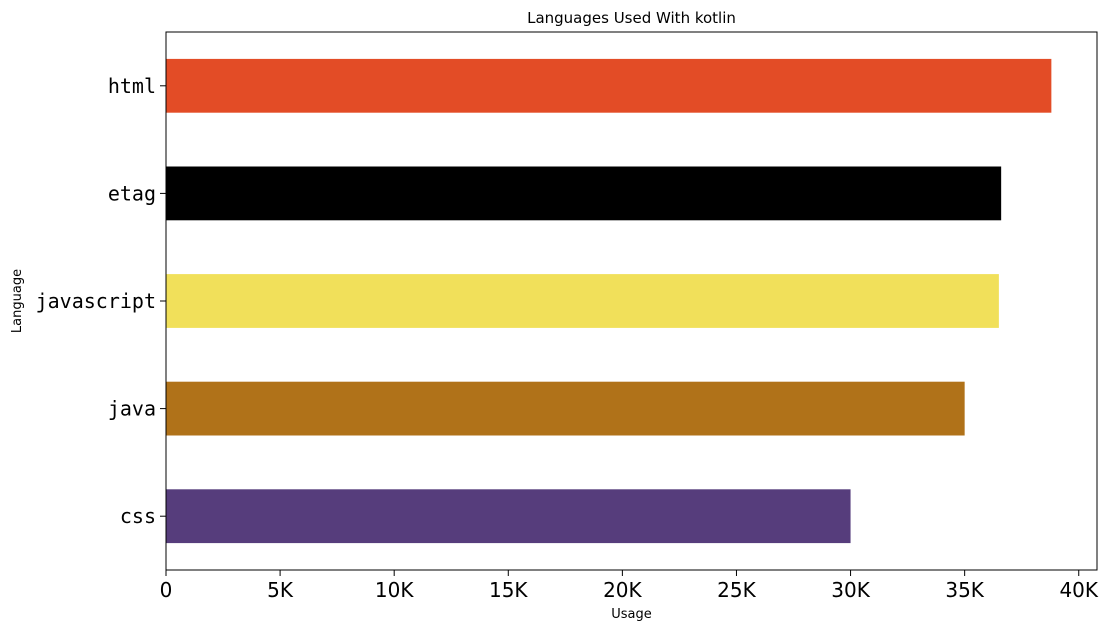  What do you see at coordinates (508, 590) in the screenshot?
I see `x-tick-label: 15K` at bounding box center [508, 590].